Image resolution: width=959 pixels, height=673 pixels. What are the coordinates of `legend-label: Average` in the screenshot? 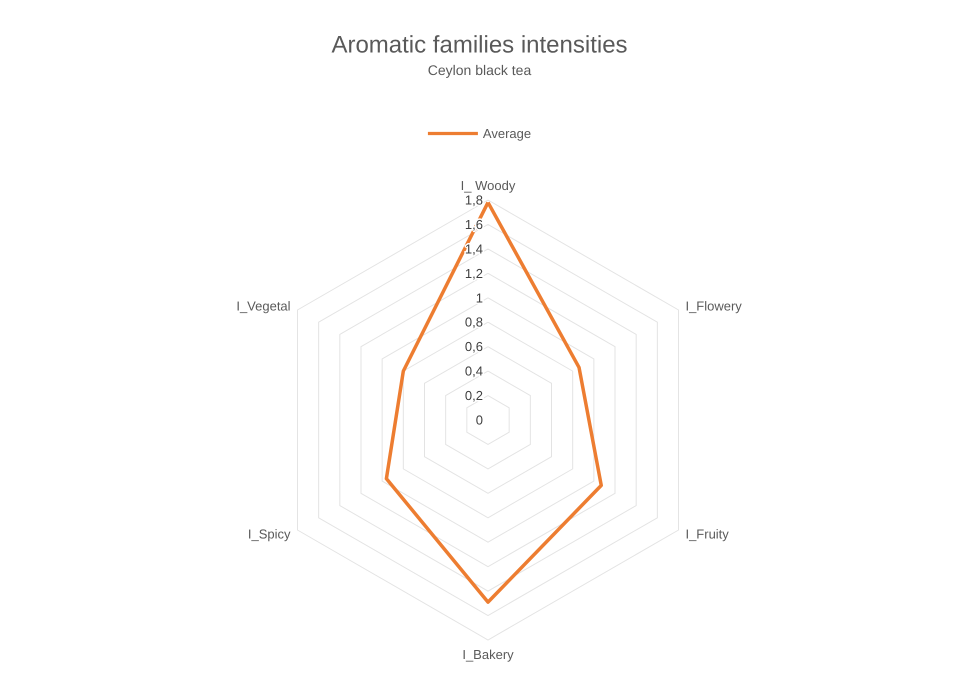 It's located at (507, 133).